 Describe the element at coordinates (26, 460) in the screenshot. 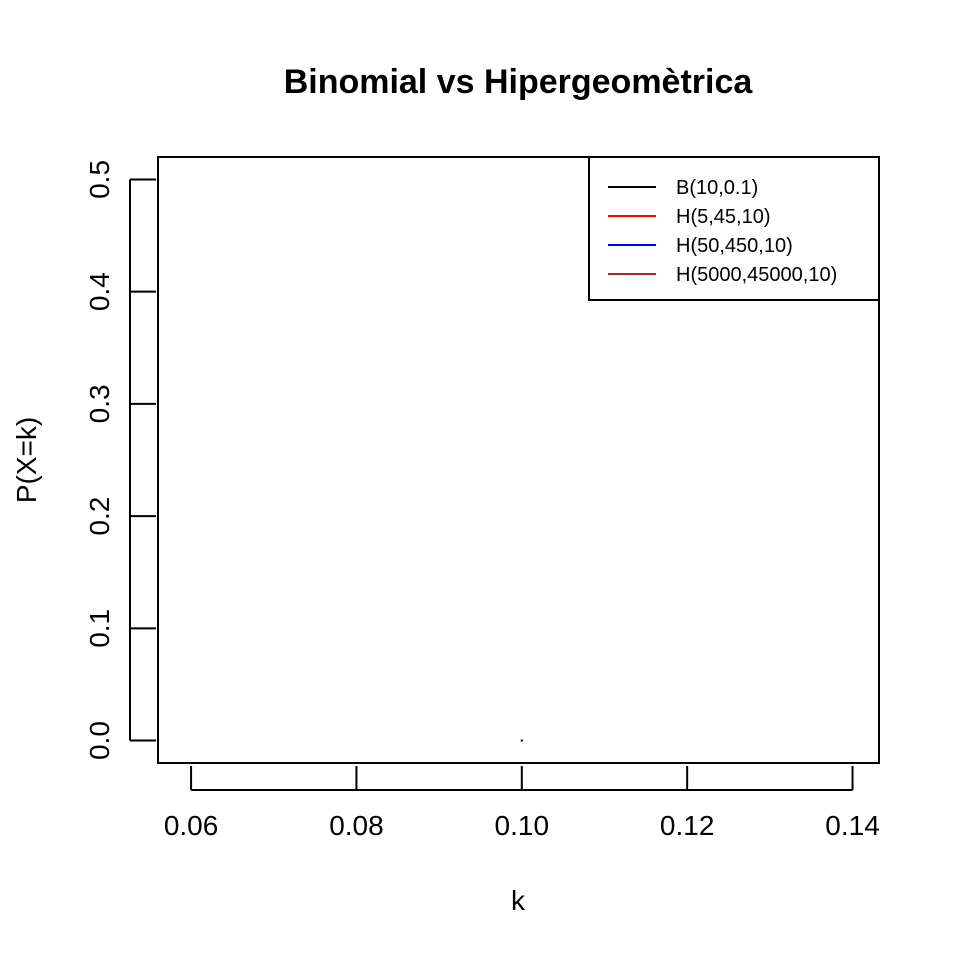

I see `y-axis-label: P(X=k)` at that location.